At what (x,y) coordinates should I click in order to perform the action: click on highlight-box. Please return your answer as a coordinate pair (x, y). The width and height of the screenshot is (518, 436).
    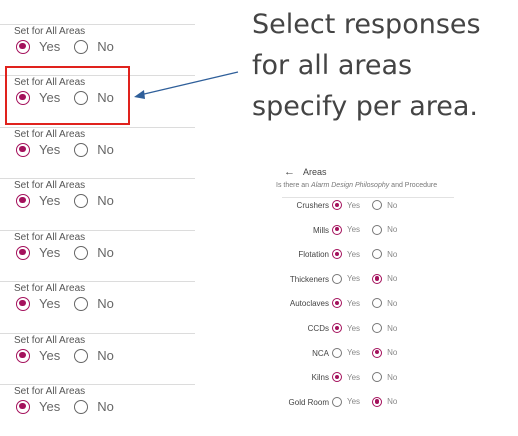
    Looking at the image, I should click on (67, 95).